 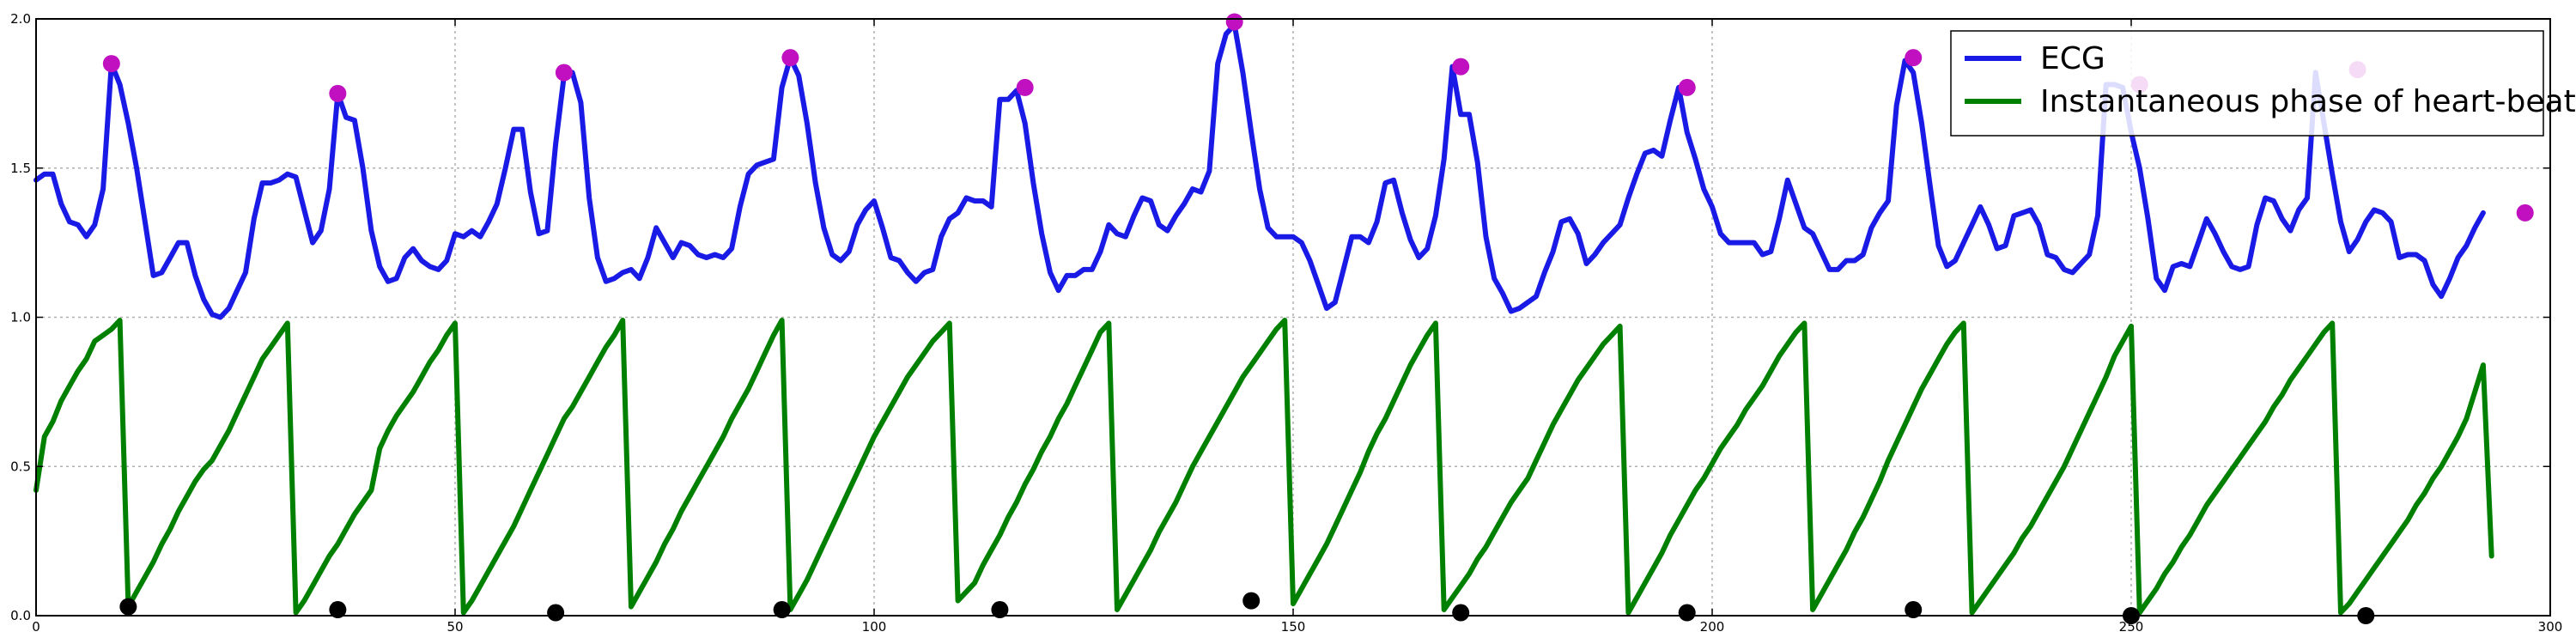 What do you see at coordinates (874, 627) in the screenshot?
I see `x-tick-label: 100` at bounding box center [874, 627].